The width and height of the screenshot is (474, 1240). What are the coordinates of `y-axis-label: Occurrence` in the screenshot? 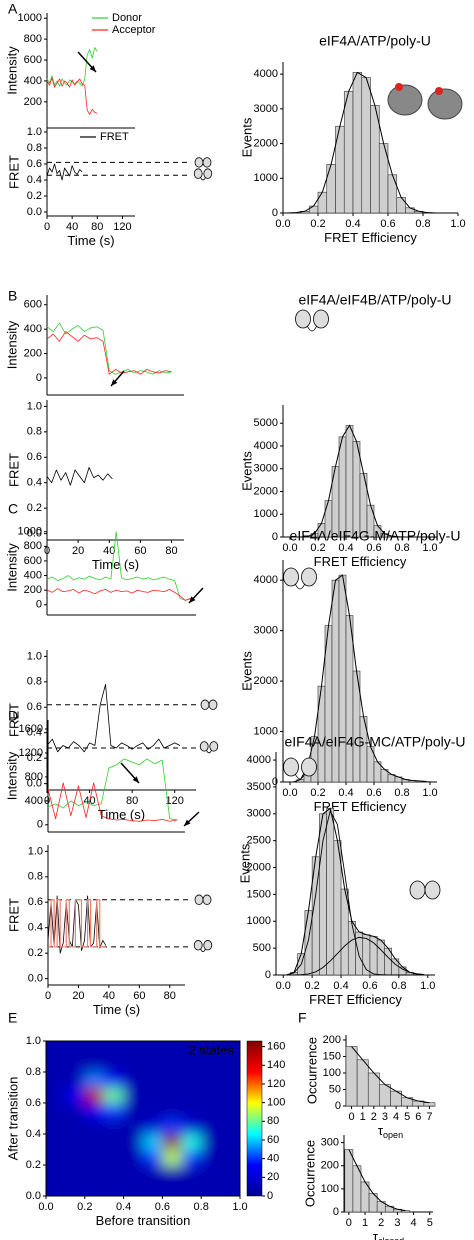 It's located at (311, 1070).